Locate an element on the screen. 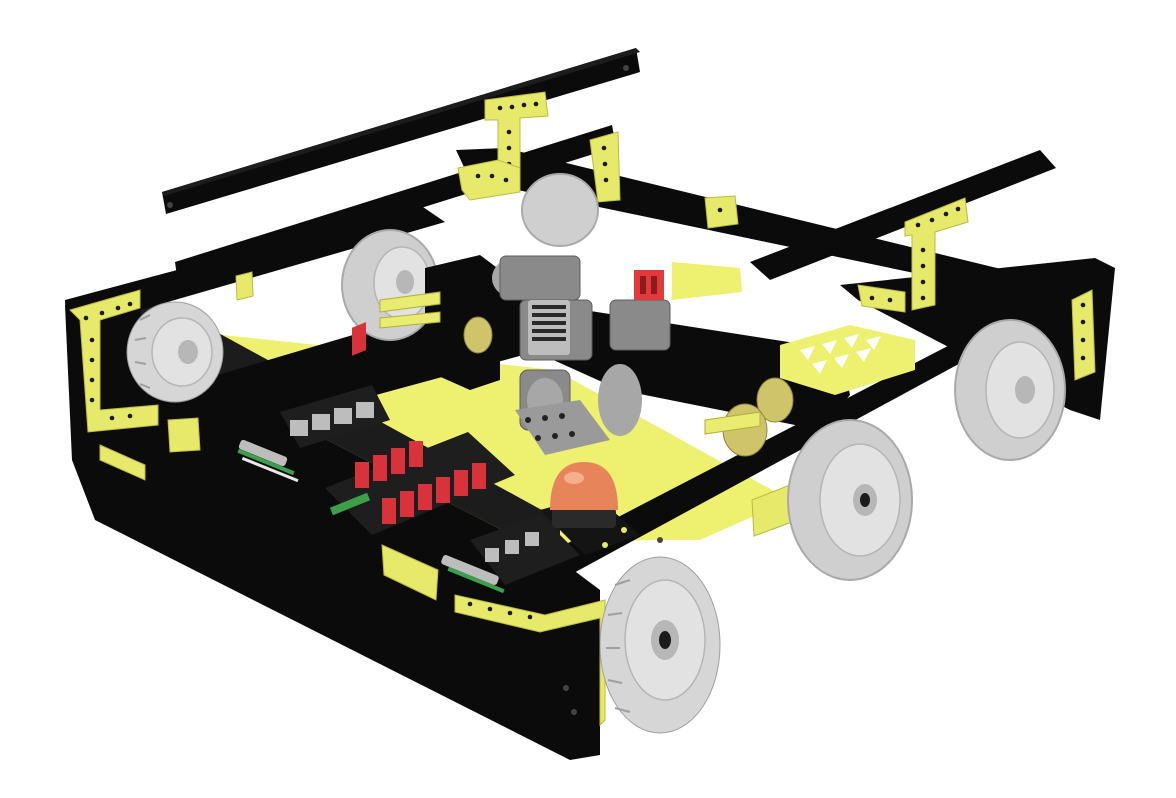 This screenshot has width=1176, height=798. axle-right is located at coordinates (732, 423).